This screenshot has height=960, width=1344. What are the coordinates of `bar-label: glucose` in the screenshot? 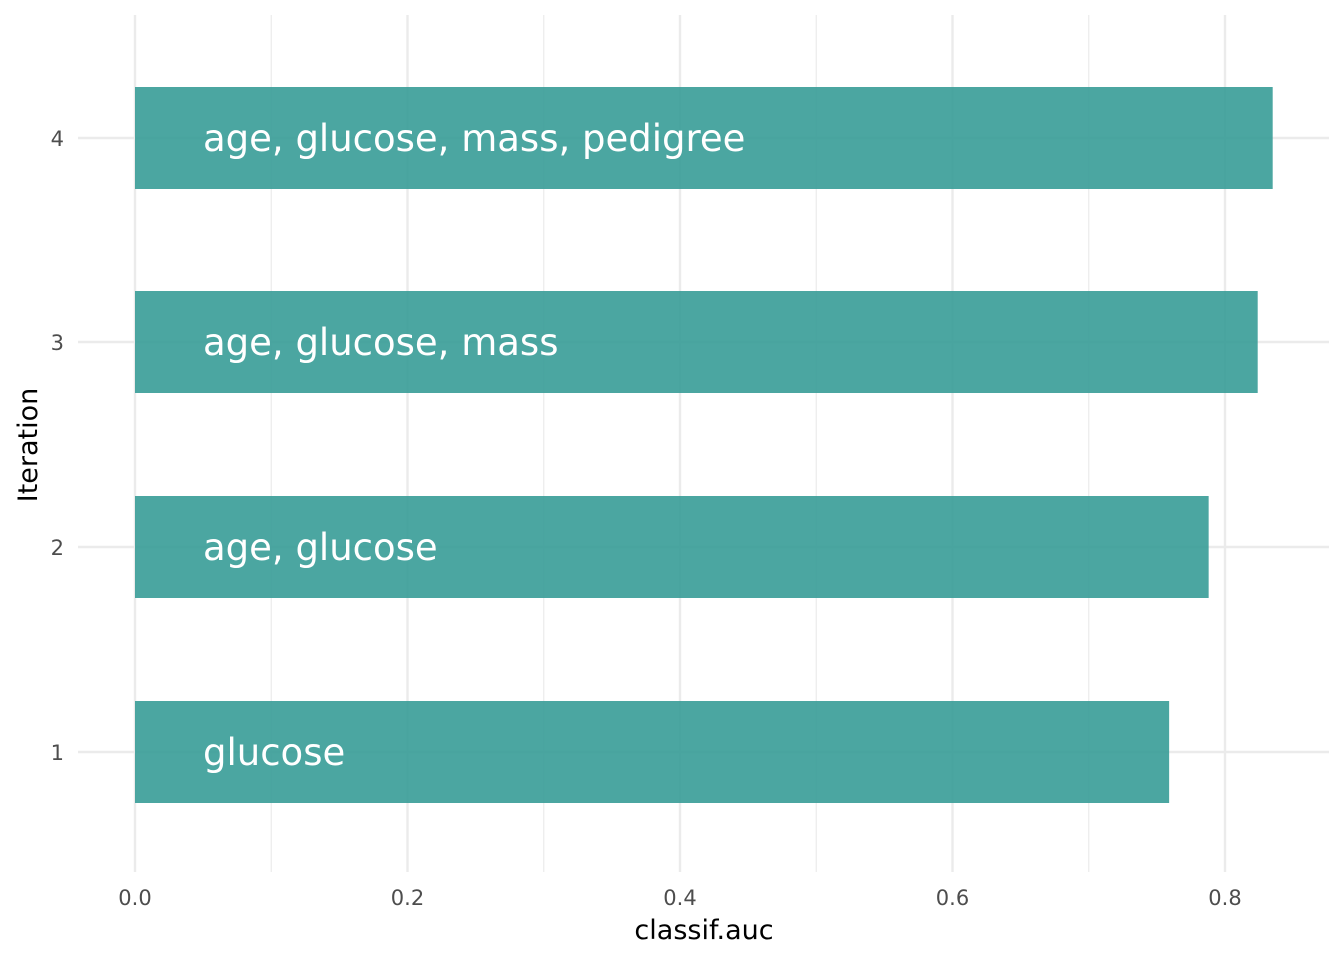 It's located at (274, 752).